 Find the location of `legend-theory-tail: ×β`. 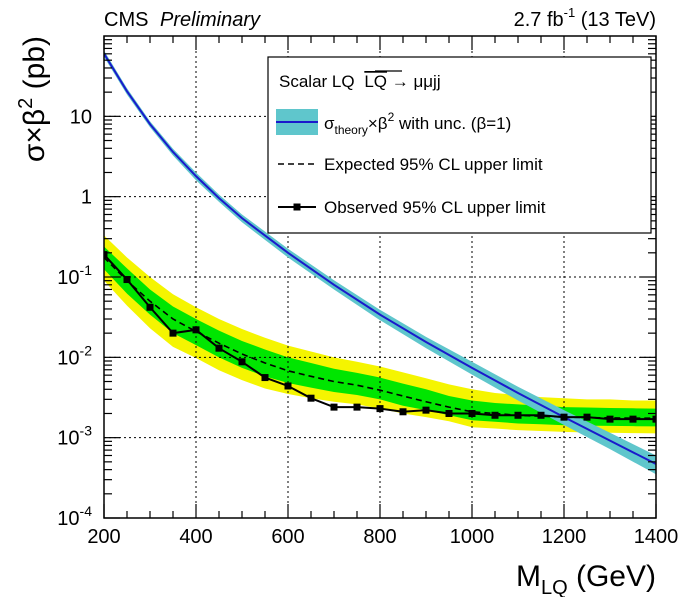

legend-theory-tail: ×β is located at coordinates (378, 123).